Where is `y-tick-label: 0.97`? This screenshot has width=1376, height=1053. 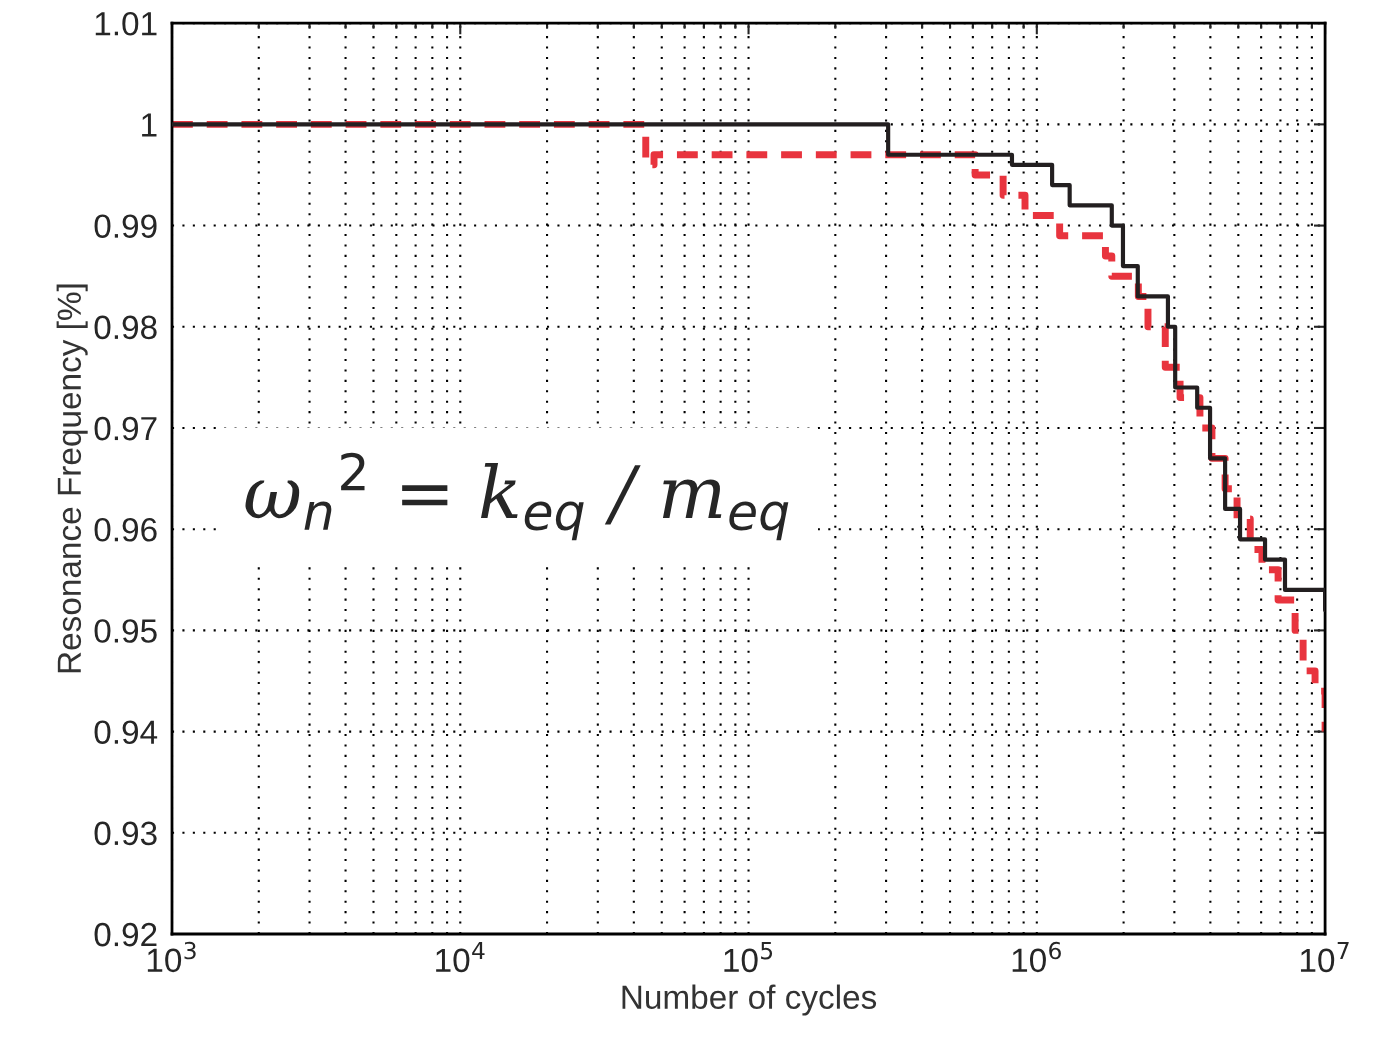
y-tick-label: 0.97 is located at coordinates (125, 428).